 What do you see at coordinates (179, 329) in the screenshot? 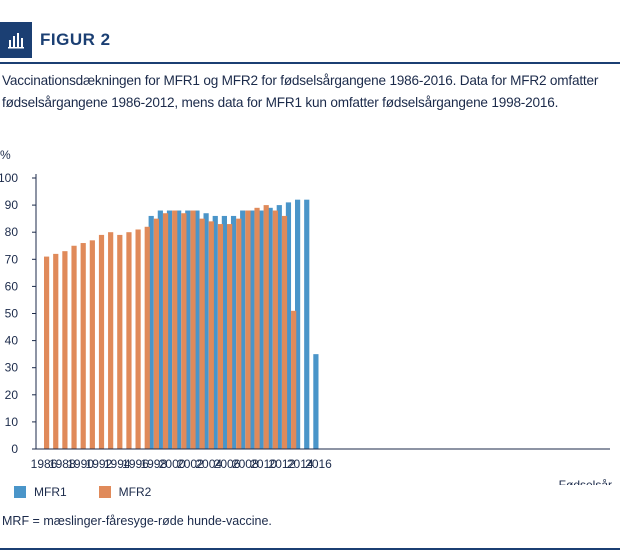
I see `bar-mfr1-2001` at bounding box center [179, 329].